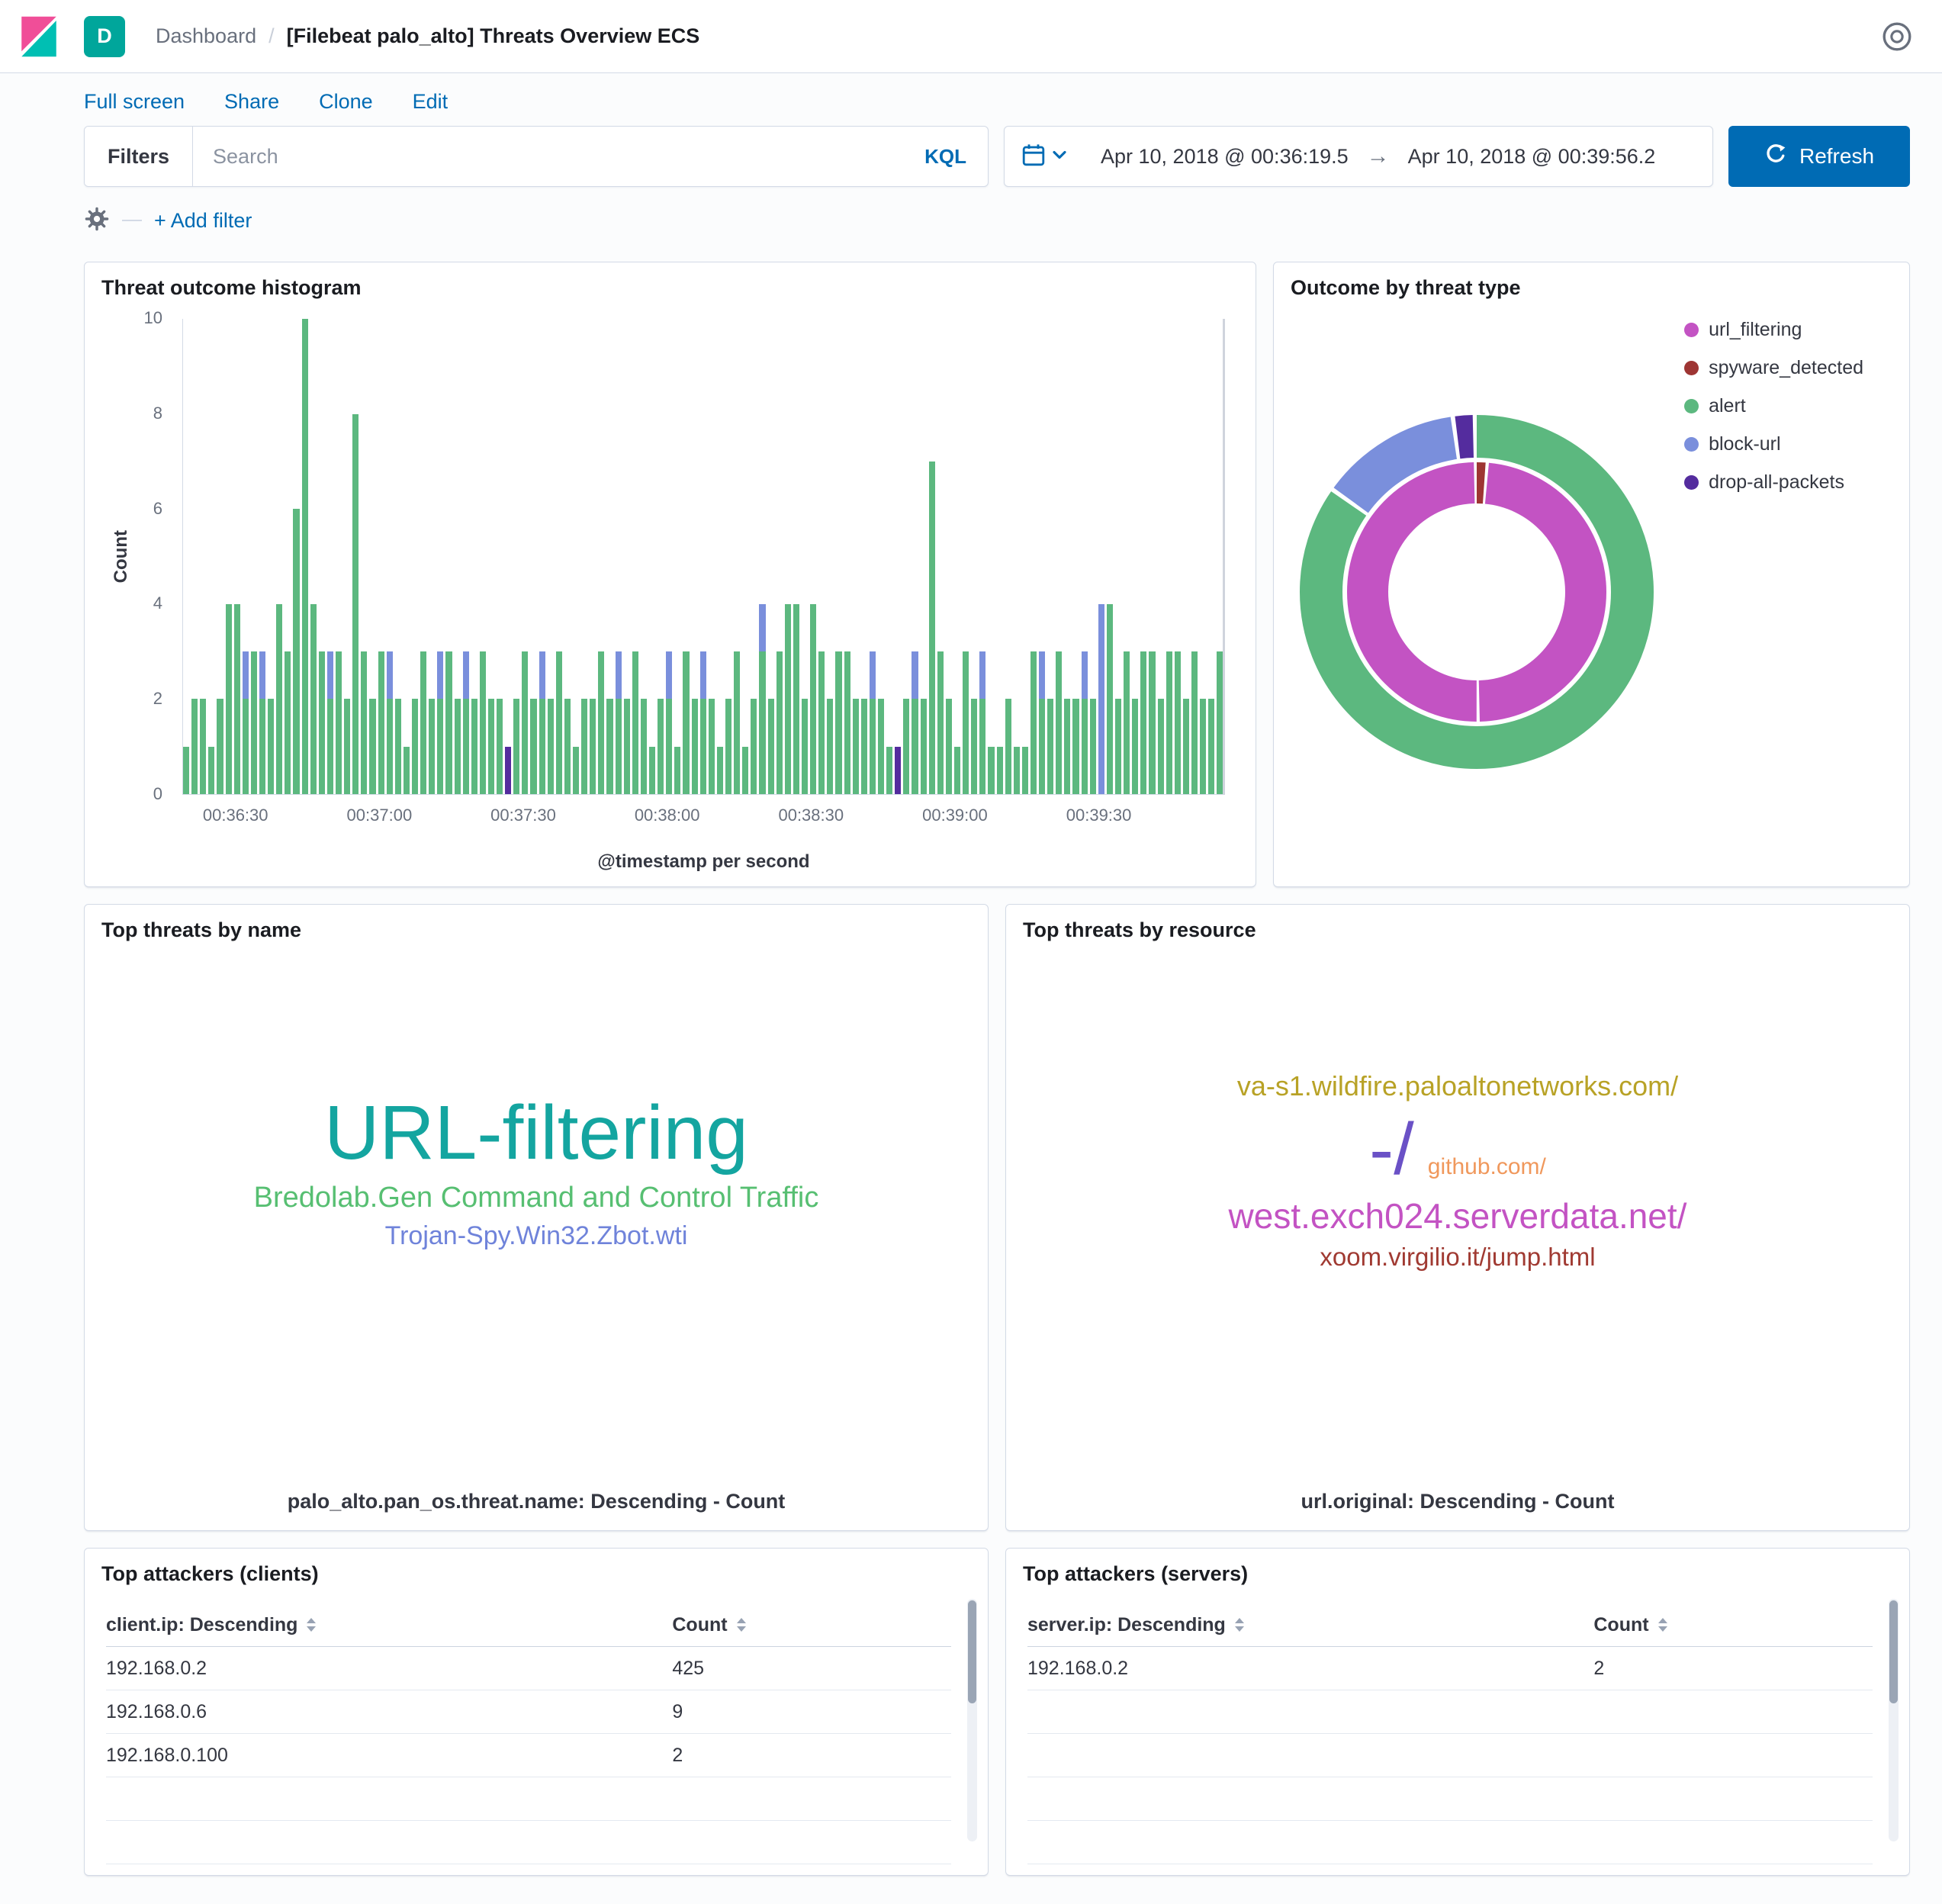 This screenshot has height=1904, width=1942. Describe the element at coordinates (389, 1624) in the screenshot. I see `column-header-key: client.ip: Descending` at that location.